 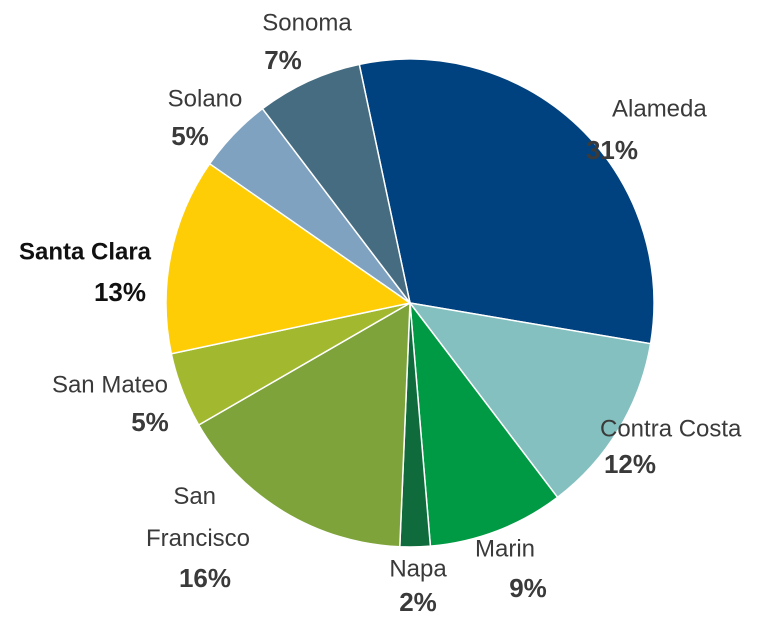 I want to click on slice-label: Contra Costa, so click(x=671, y=428).